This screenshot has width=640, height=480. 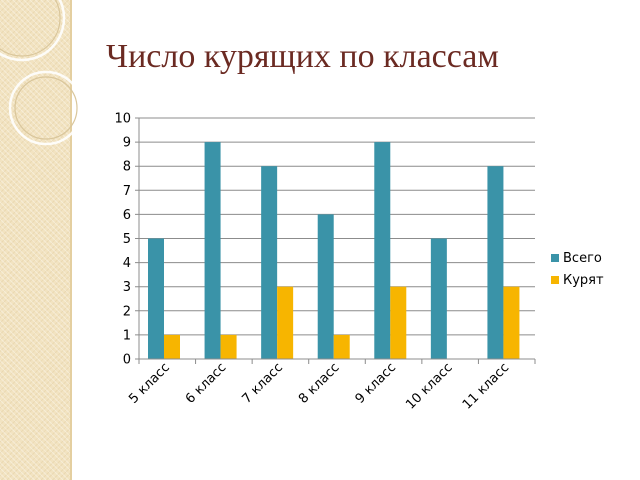 I want to click on chart-legend: Всего Курят, so click(x=577, y=269).